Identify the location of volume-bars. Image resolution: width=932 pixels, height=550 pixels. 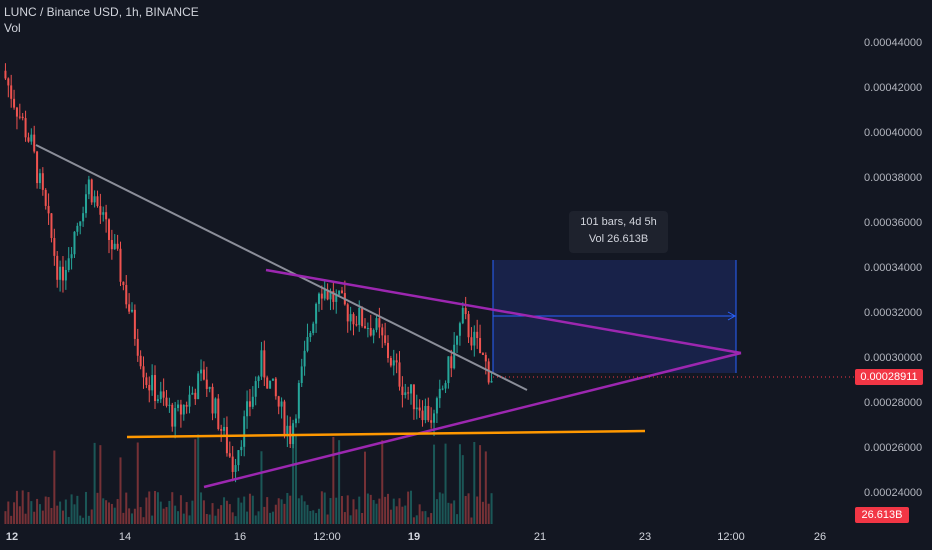
(248, 478).